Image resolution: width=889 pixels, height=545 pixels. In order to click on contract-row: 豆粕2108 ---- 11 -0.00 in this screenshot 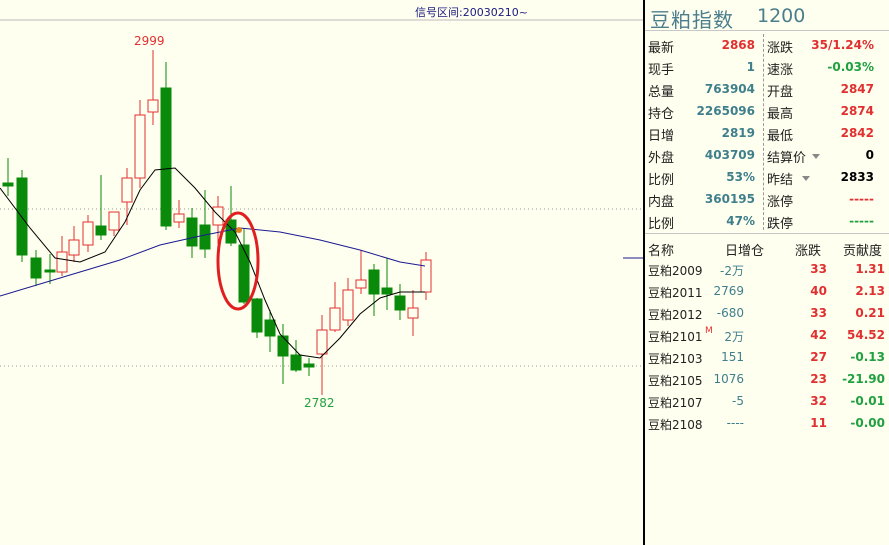, I will do `click(767, 423)`.